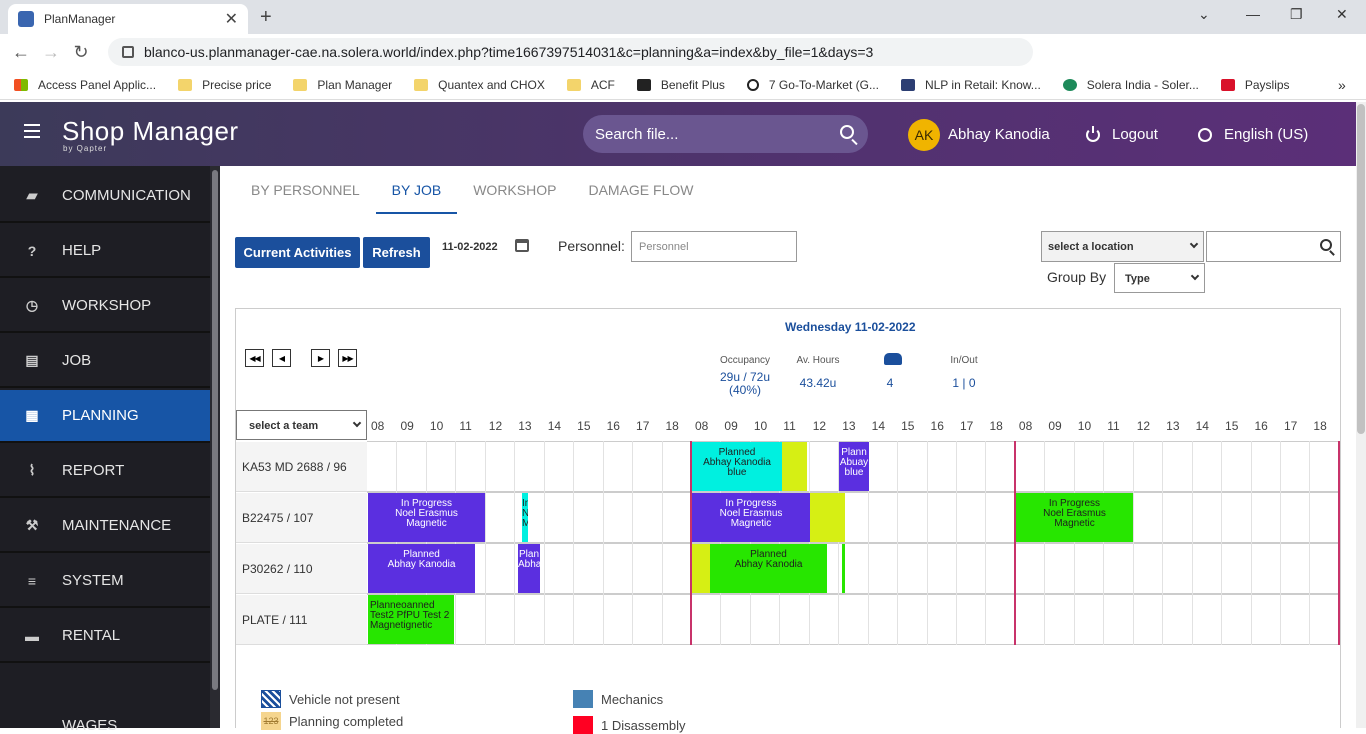 The width and height of the screenshot is (1366, 734). Describe the element at coordinates (105, 471) in the screenshot. I see `sidebar-item-report: ⌇ REPORT` at that location.